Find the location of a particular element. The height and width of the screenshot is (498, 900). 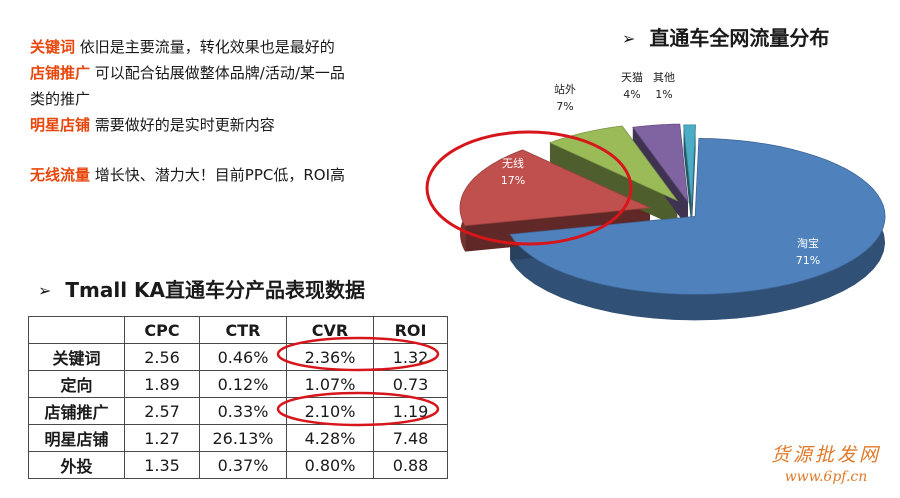

table-cell: 0.33% is located at coordinates (243, 411).